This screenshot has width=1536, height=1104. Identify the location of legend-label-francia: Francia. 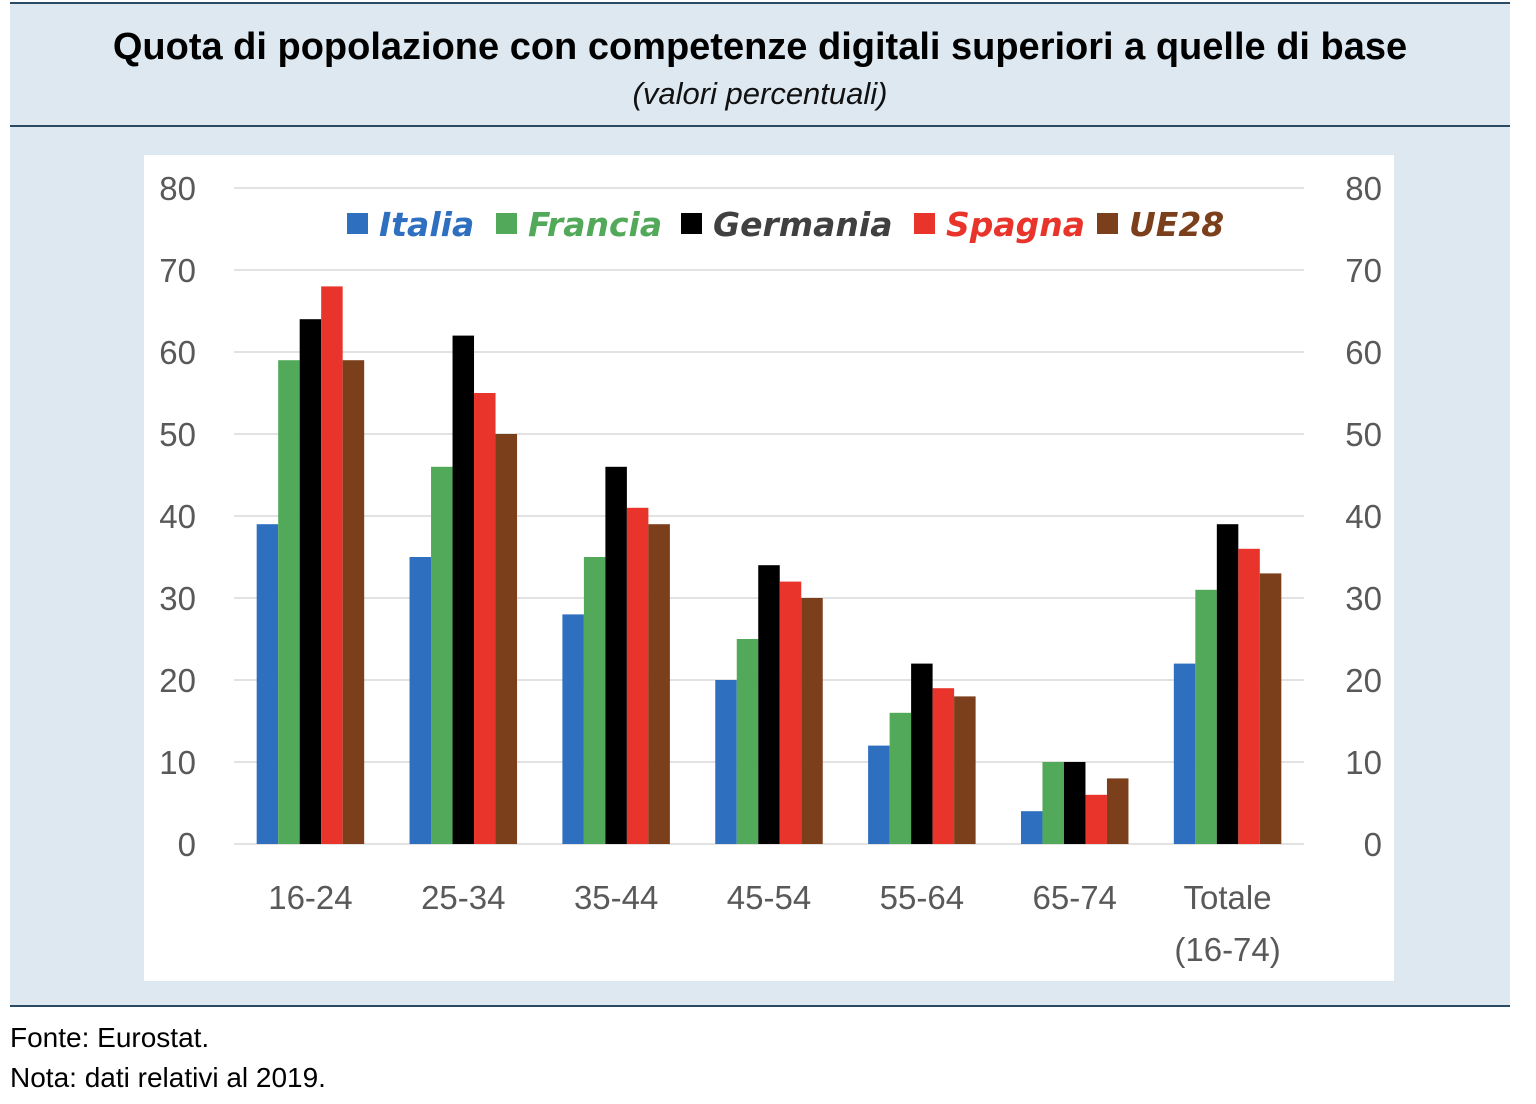
(595, 224).